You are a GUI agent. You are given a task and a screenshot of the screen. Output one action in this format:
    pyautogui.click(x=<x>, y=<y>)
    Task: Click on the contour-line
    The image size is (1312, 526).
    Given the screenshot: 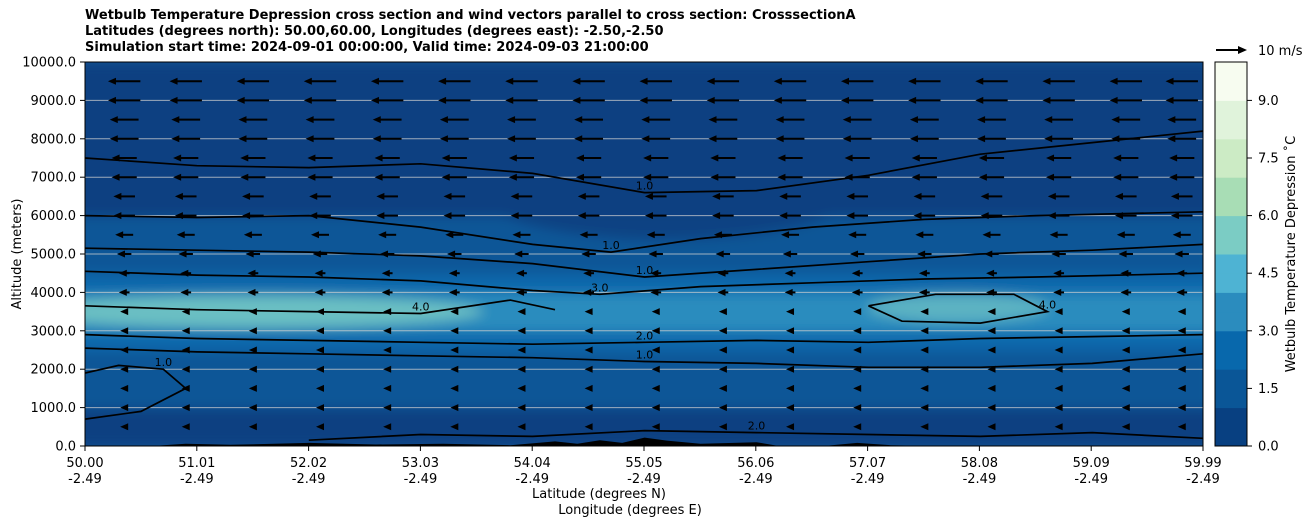 What is the action you would take?
    pyautogui.click(x=959, y=308)
    